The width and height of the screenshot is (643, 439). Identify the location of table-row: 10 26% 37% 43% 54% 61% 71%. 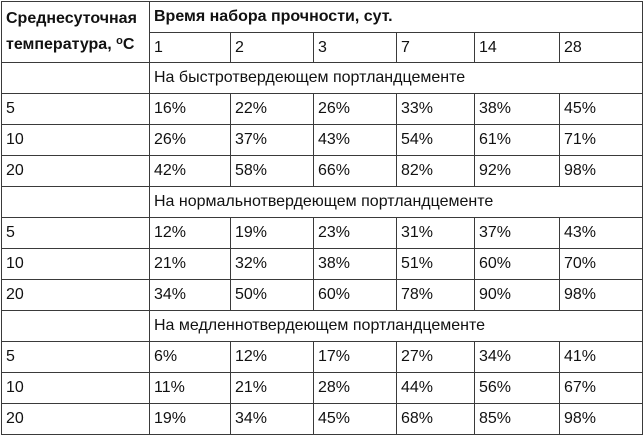
(322, 140).